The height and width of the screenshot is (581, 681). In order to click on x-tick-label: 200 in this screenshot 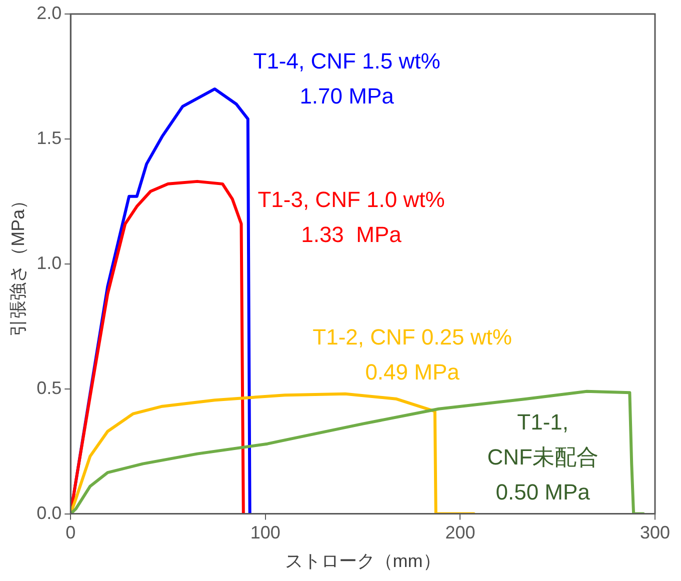, I will do `click(460, 532)`.